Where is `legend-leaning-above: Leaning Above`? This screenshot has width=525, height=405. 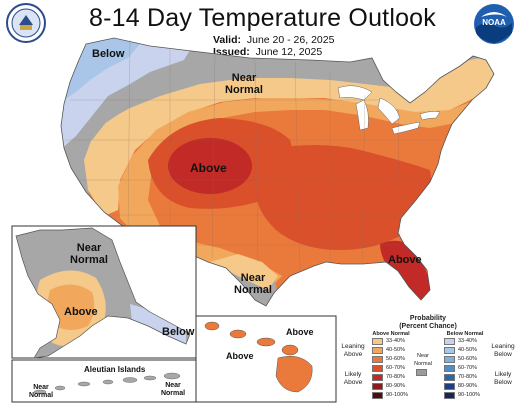
legend-leaning-above: Leaning Above is located at coordinates (353, 350).